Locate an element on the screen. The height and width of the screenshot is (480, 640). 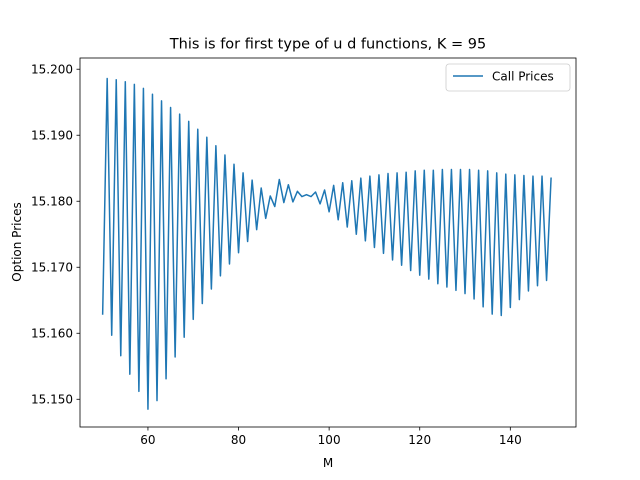
x-tick-label: 140 is located at coordinates (510, 440).